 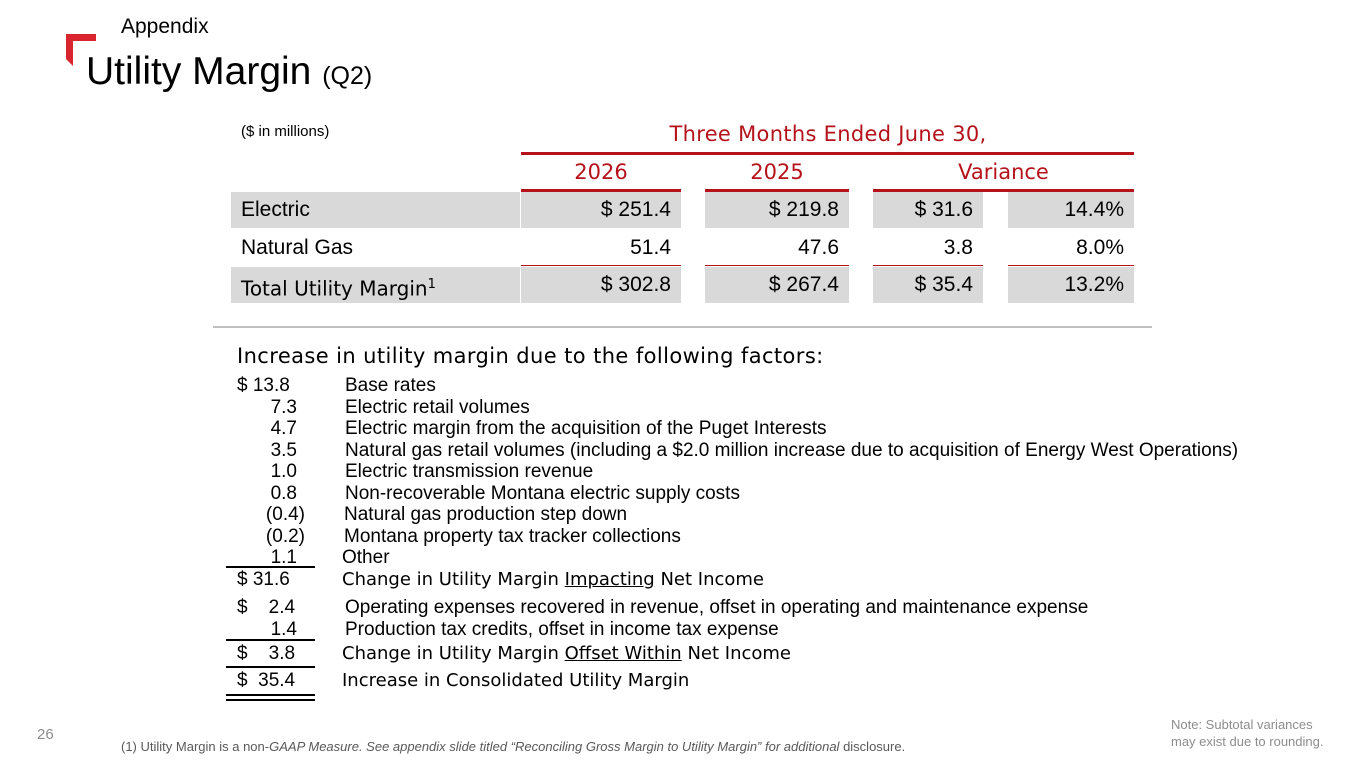 I want to click on total-rule-2026, so click(x=601, y=265).